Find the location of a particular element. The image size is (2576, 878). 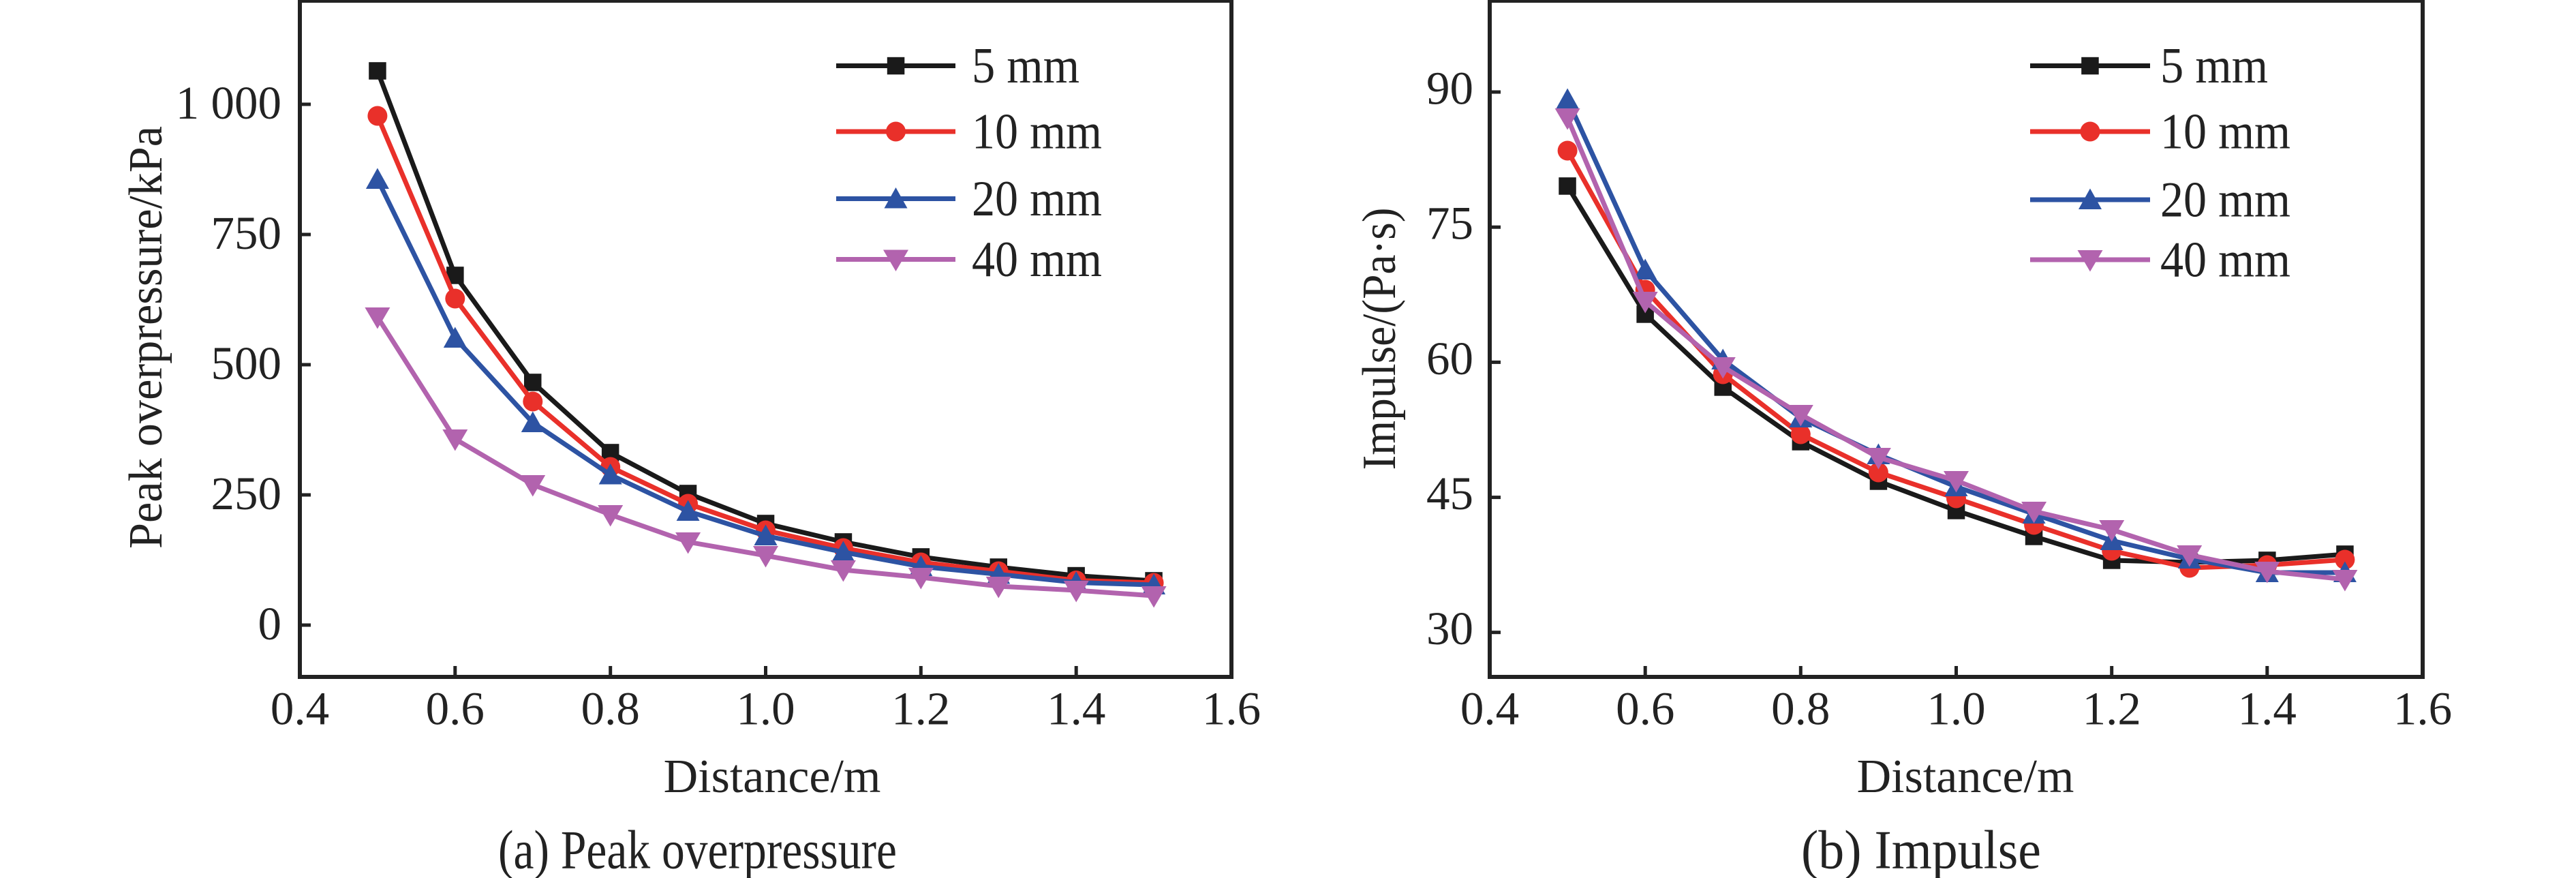

svg-text: 0 is located at coordinates (270, 624).